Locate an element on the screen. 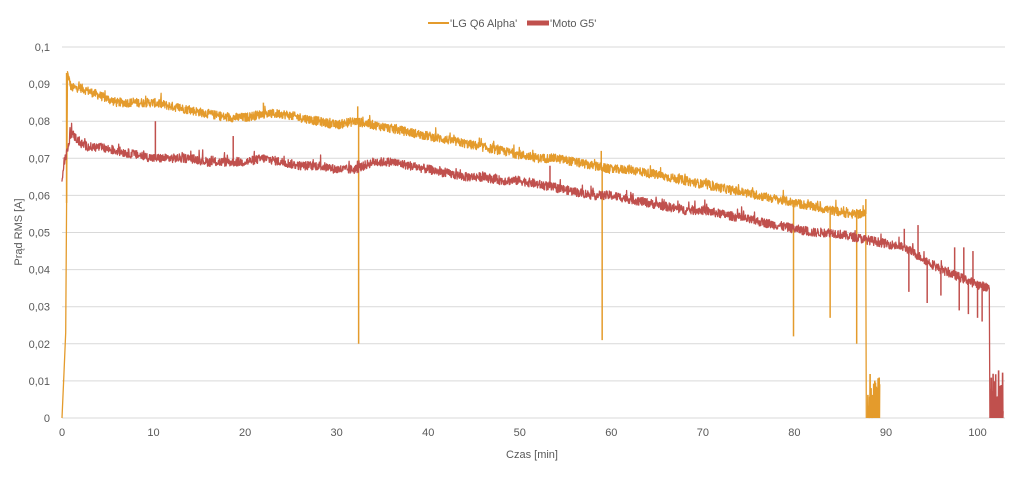 This screenshot has width=1023, height=478. x-tick-label: 10 is located at coordinates (153, 433).